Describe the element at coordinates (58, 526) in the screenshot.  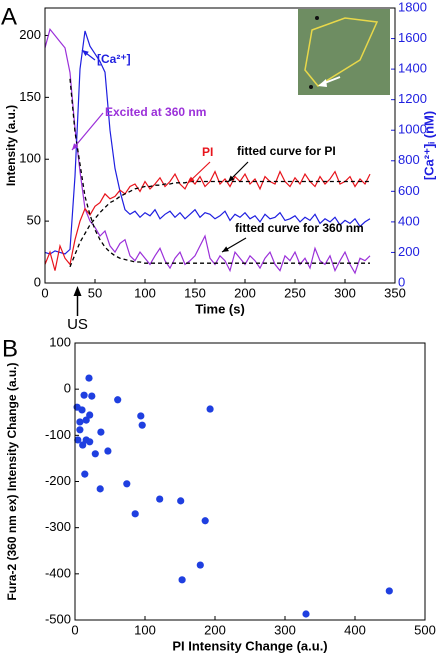
I see `y-tick-label: -300` at that location.